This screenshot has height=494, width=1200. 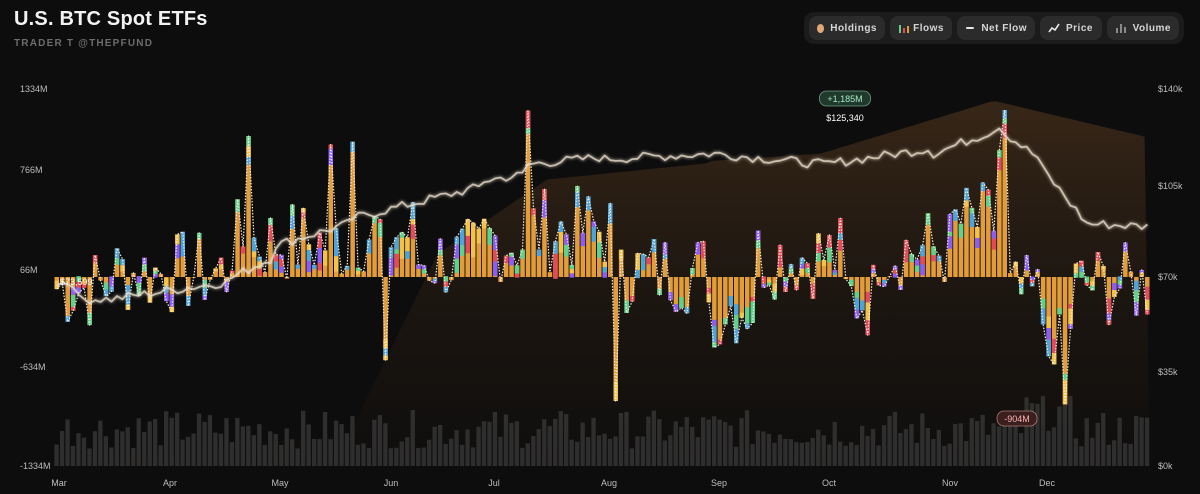 I want to click on right-axis-tick-label: $105k, so click(x=1170, y=186).